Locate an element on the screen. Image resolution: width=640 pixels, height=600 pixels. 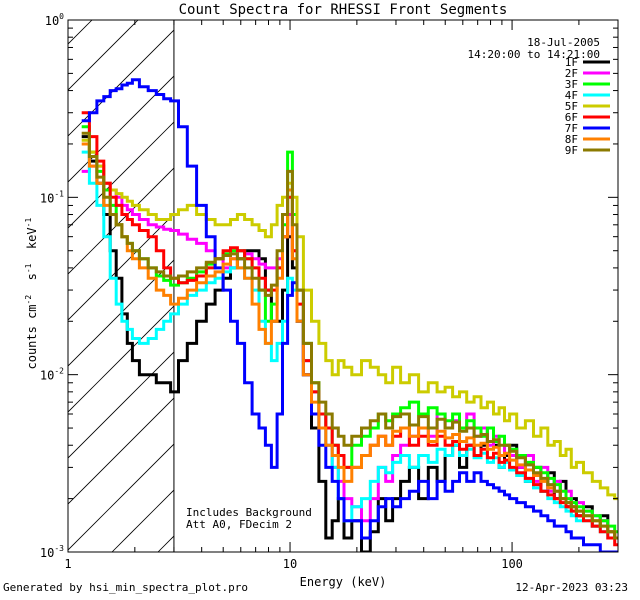
legend-date: 18-Jul-2005 is located at coordinates (563, 42).